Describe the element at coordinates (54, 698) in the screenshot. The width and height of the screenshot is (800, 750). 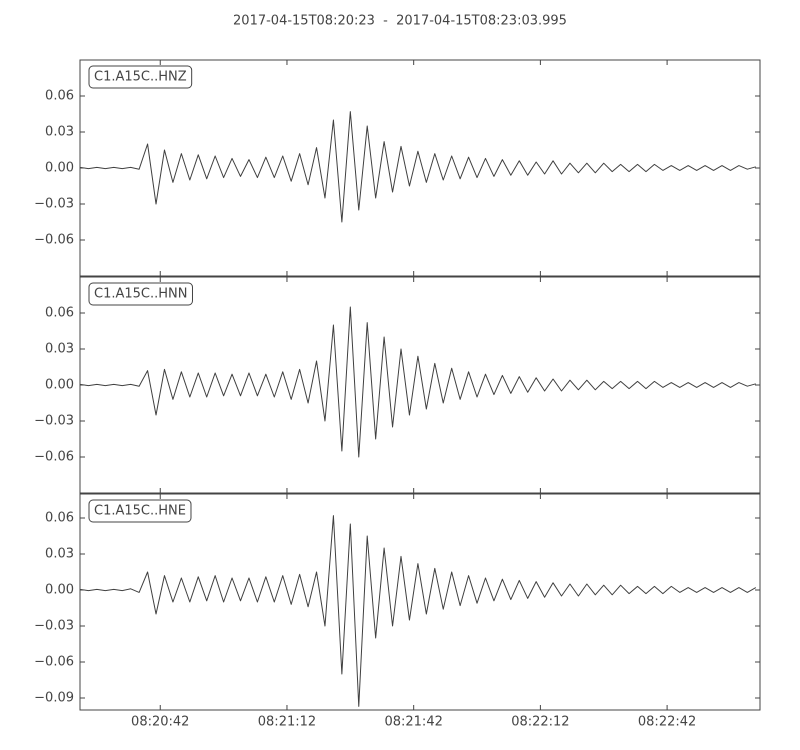
I see `y-tick-label: −0.09` at that location.